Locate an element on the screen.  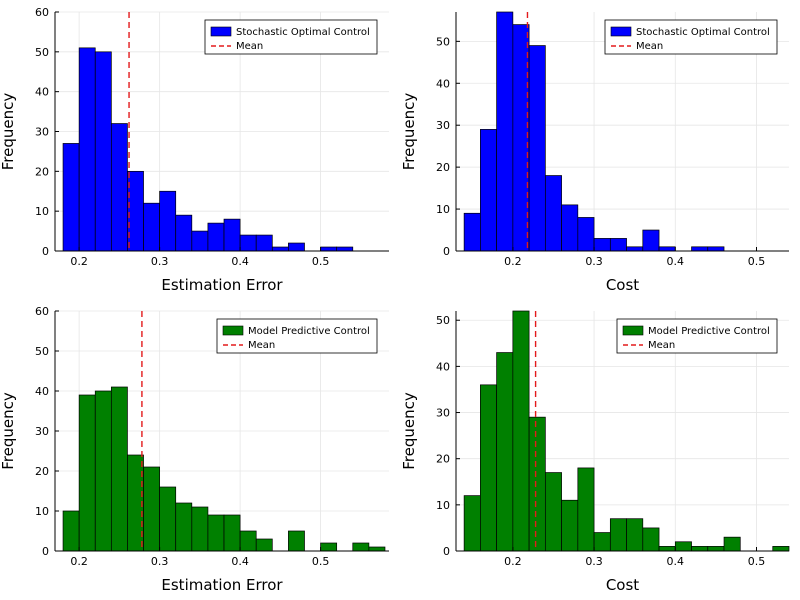
legend-mean-label: Mean is located at coordinates (249, 46).